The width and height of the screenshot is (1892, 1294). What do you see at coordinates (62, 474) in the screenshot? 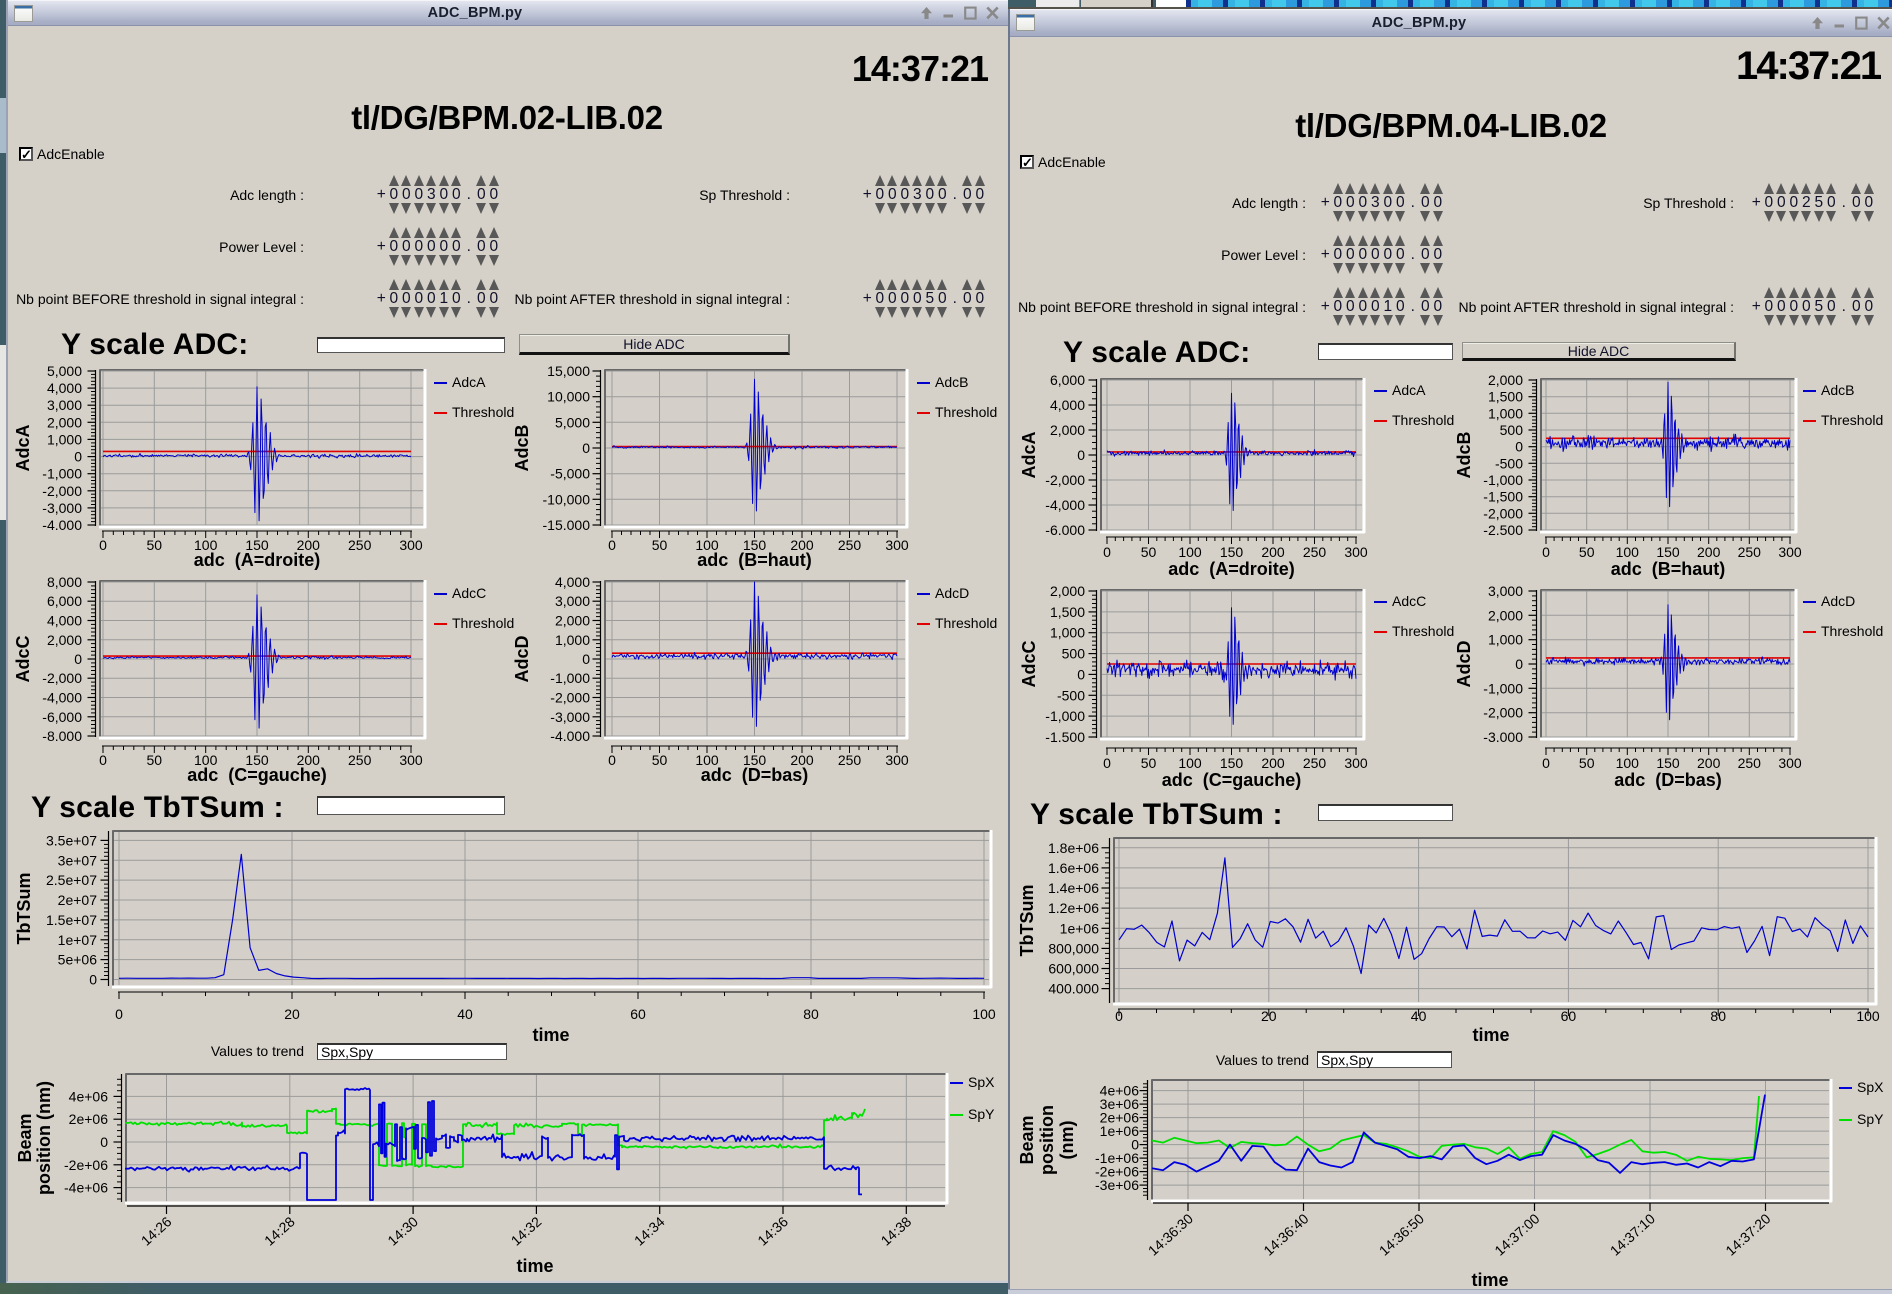
I see `svg-text: -1,000` at bounding box center [62, 474].